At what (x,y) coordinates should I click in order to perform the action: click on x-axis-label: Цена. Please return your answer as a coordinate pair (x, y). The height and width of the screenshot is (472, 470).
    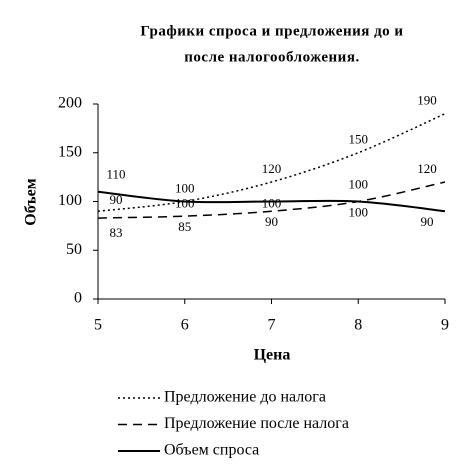
    Looking at the image, I should click on (272, 355).